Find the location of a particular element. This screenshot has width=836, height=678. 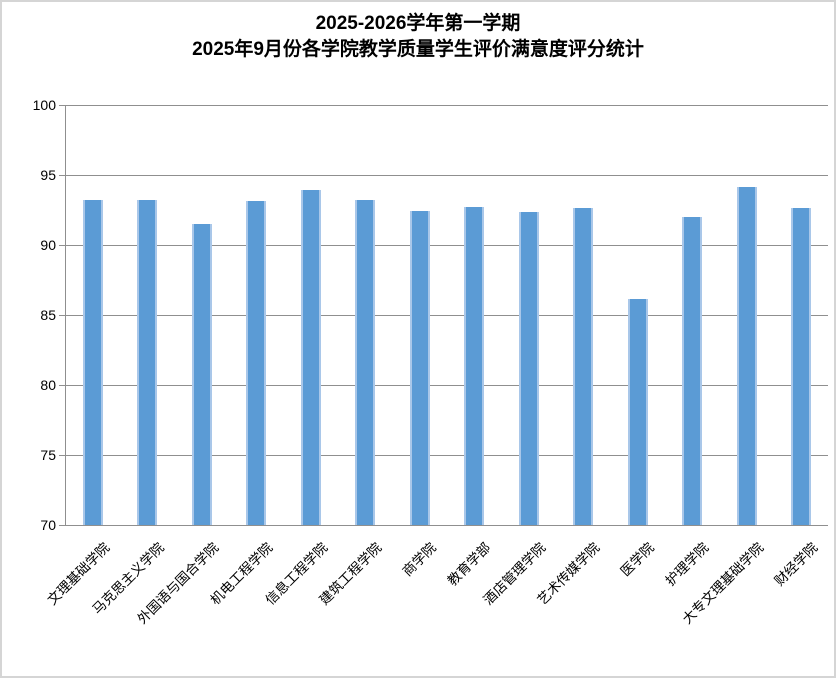

x-axis-tick-label: 艺术传媒学院 is located at coordinates (568, 573).